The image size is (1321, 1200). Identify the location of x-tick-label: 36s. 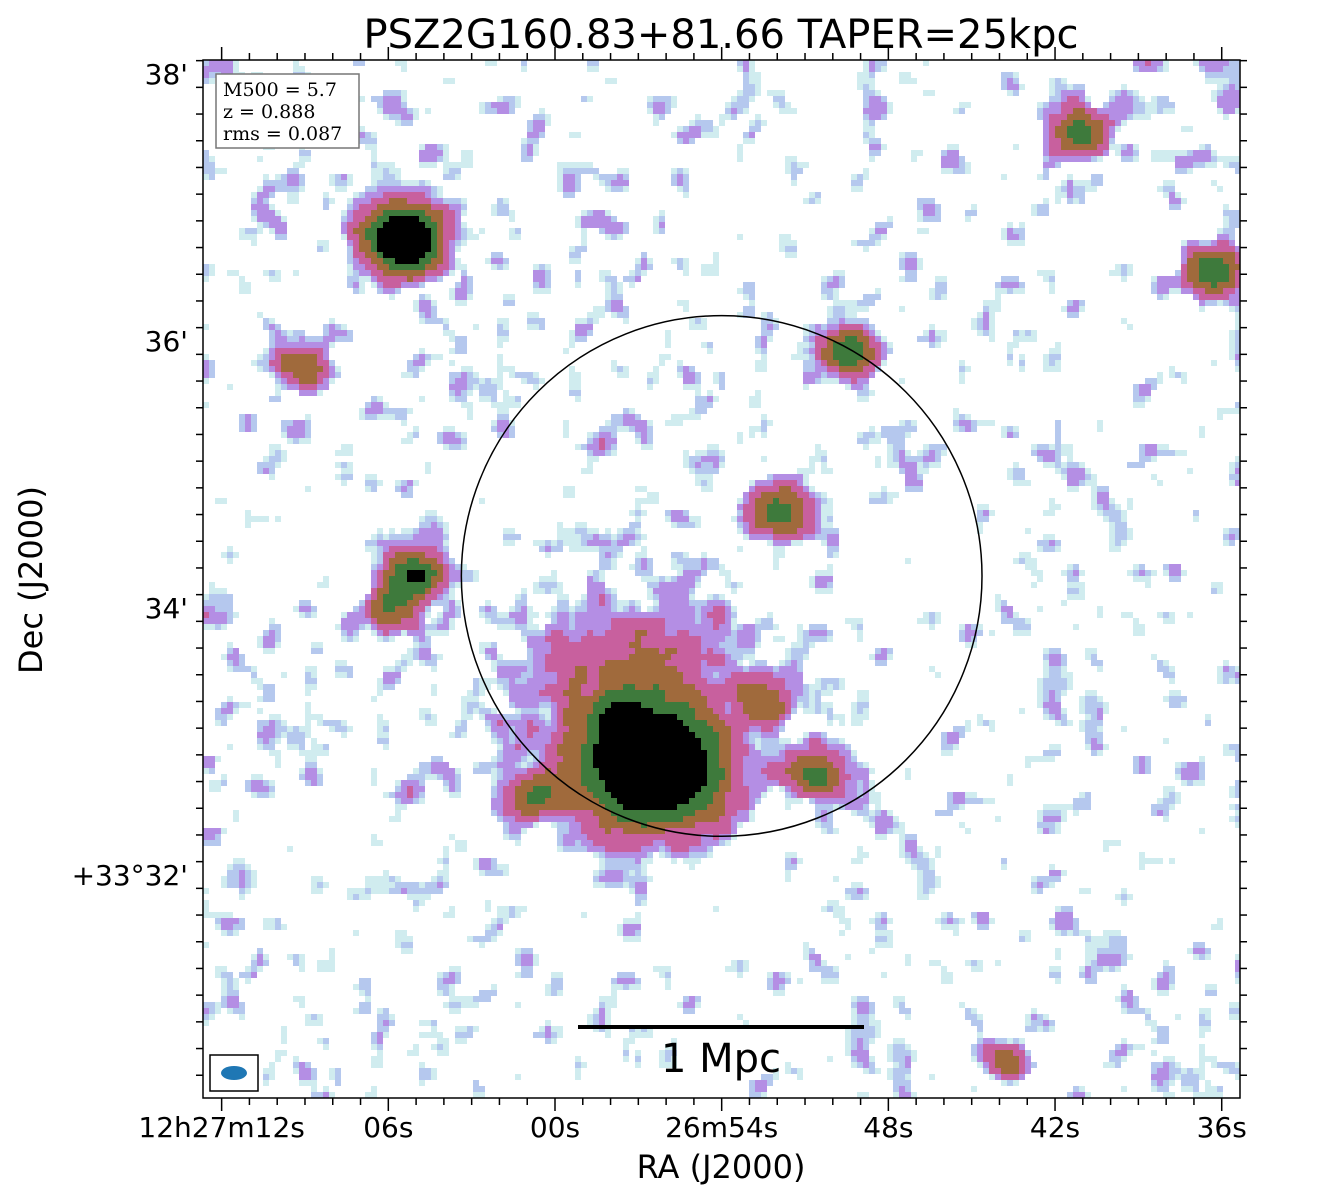
(1222, 1127).